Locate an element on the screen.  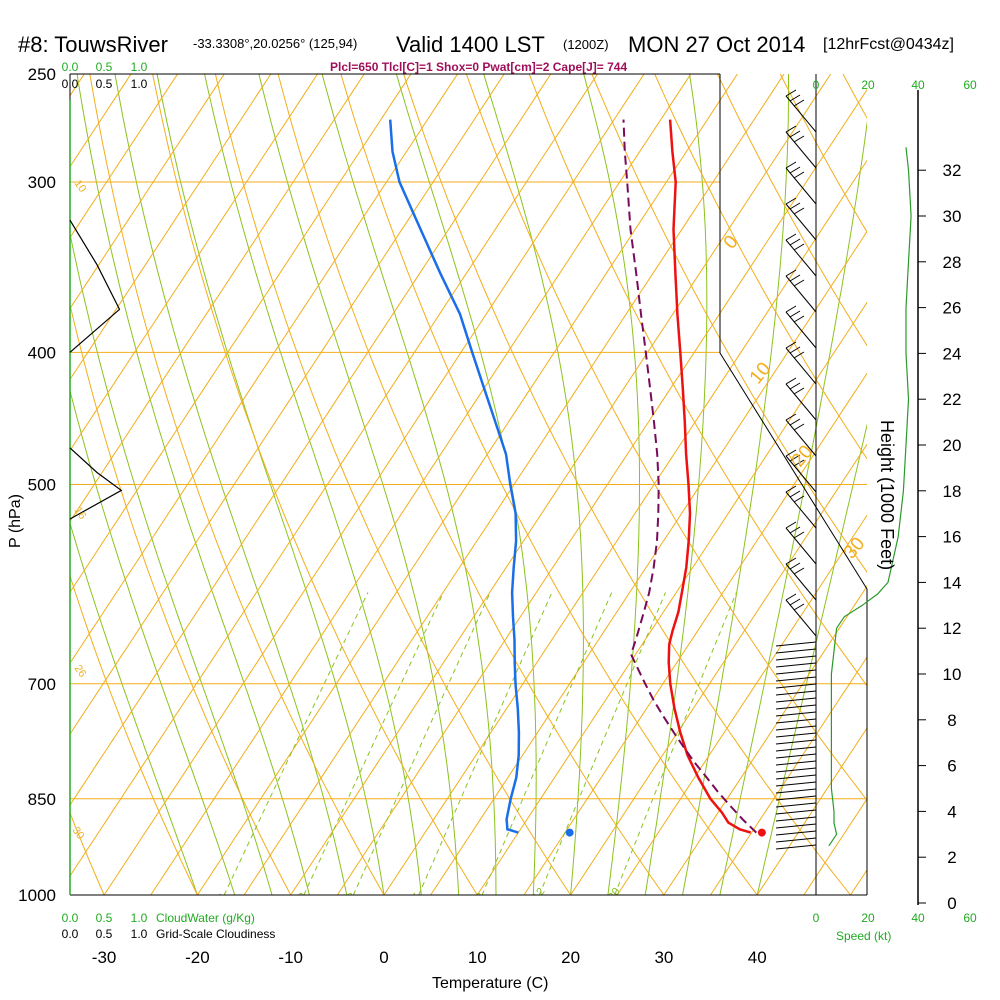
height-tick-label: 2 is located at coordinates (951, 857).